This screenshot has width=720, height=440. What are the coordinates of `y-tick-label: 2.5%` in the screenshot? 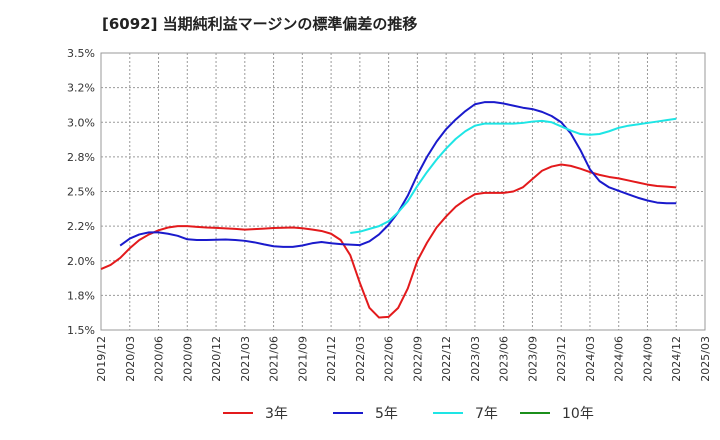 It's located at (81, 192).